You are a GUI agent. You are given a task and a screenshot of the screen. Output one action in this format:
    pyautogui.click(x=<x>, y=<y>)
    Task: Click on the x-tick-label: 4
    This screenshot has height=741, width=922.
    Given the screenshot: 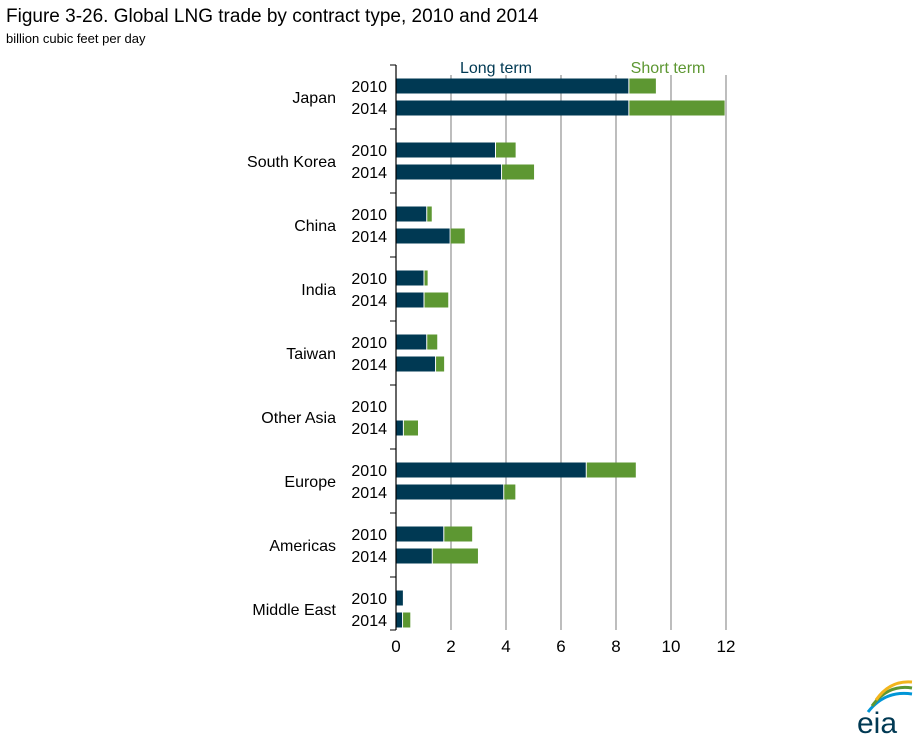 What is the action you would take?
    pyautogui.click(x=505, y=646)
    